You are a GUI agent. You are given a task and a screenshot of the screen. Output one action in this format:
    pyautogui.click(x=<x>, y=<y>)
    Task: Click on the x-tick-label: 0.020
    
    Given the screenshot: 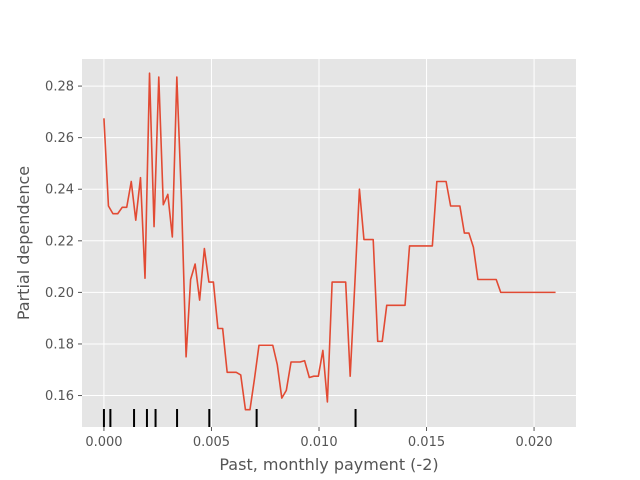 What is the action you would take?
    pyautogui.click(x=533, y=442)
    